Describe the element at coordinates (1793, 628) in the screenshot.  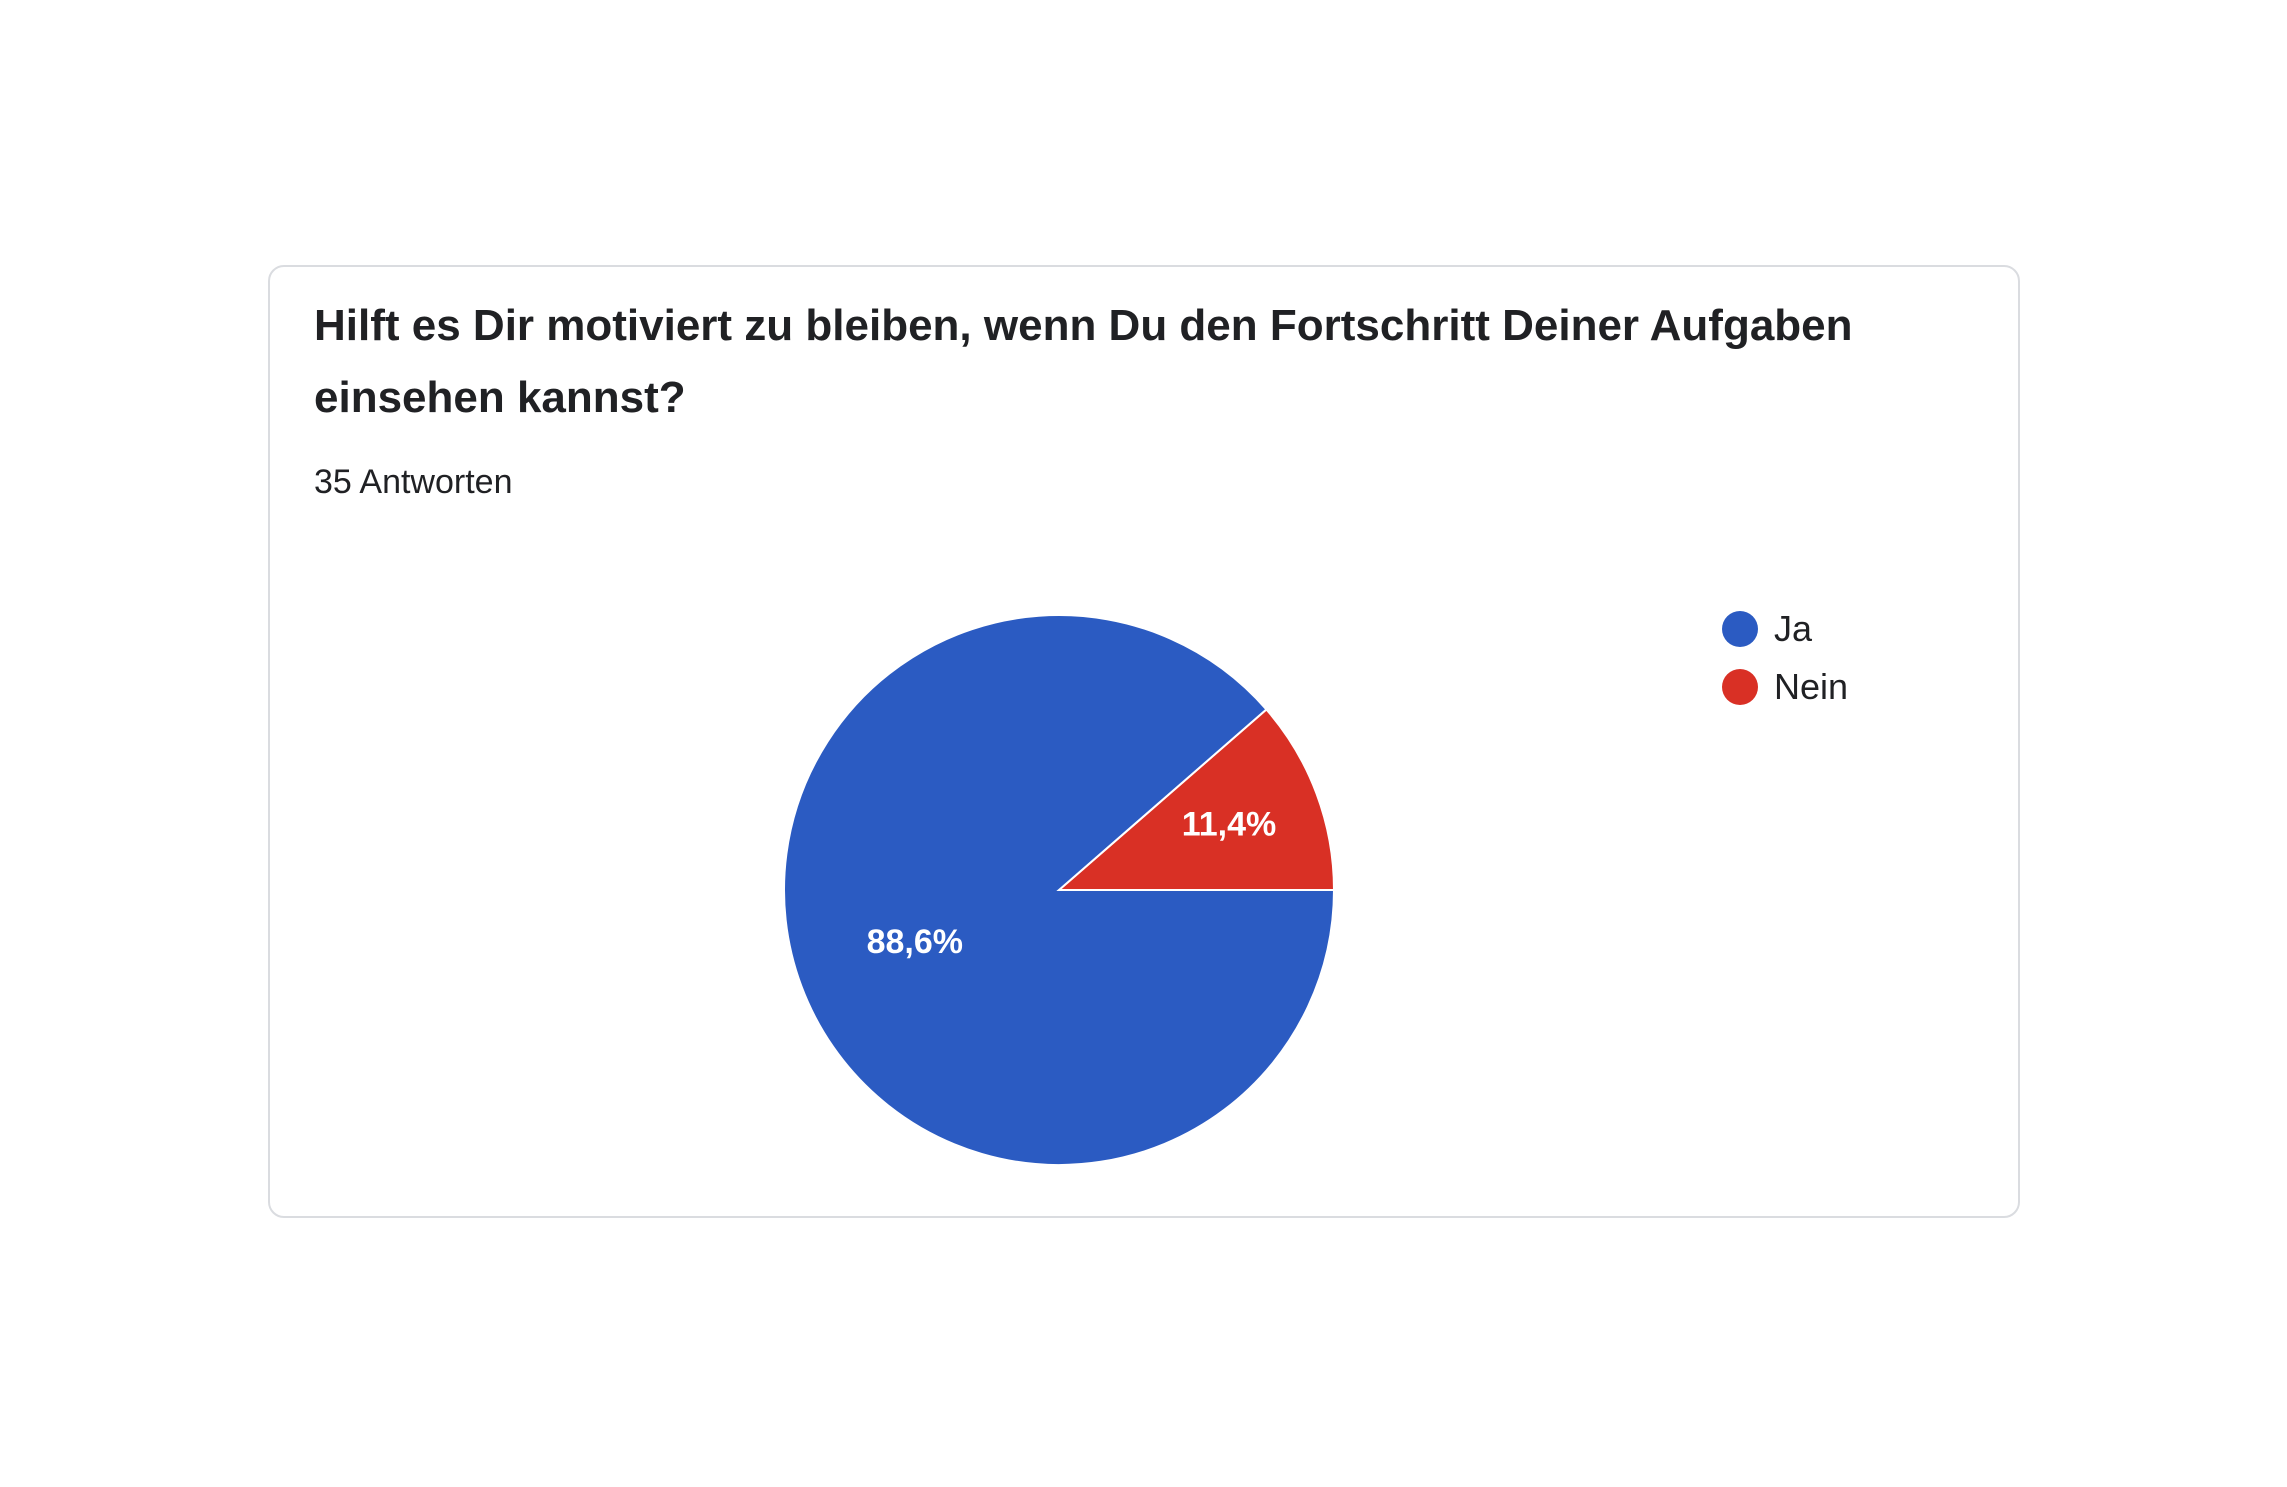
I see `legend-label-ja: Ja` at that location.